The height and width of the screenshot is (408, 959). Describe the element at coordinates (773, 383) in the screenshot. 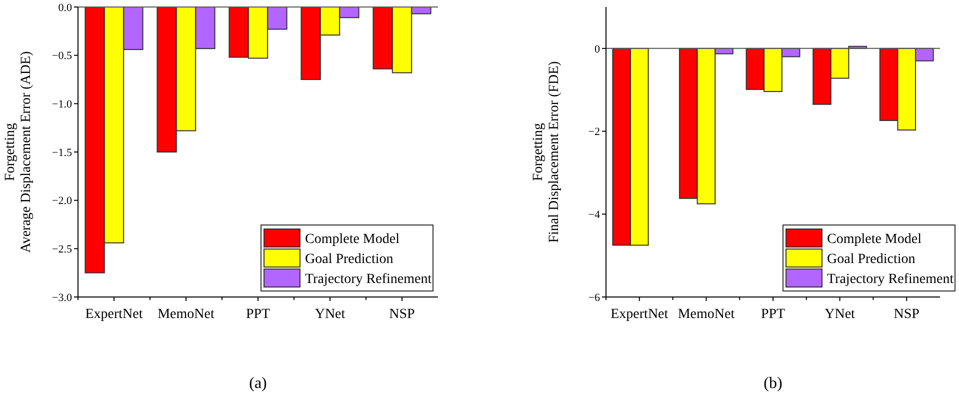

I see `text: (b)` at that location.